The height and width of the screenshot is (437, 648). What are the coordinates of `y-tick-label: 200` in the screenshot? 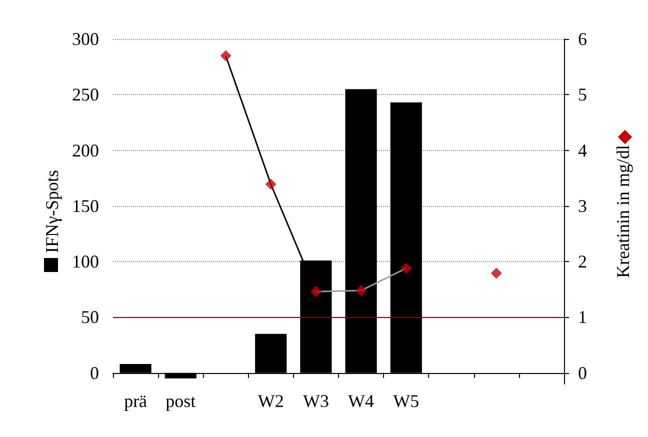 It's located at (85, 150).